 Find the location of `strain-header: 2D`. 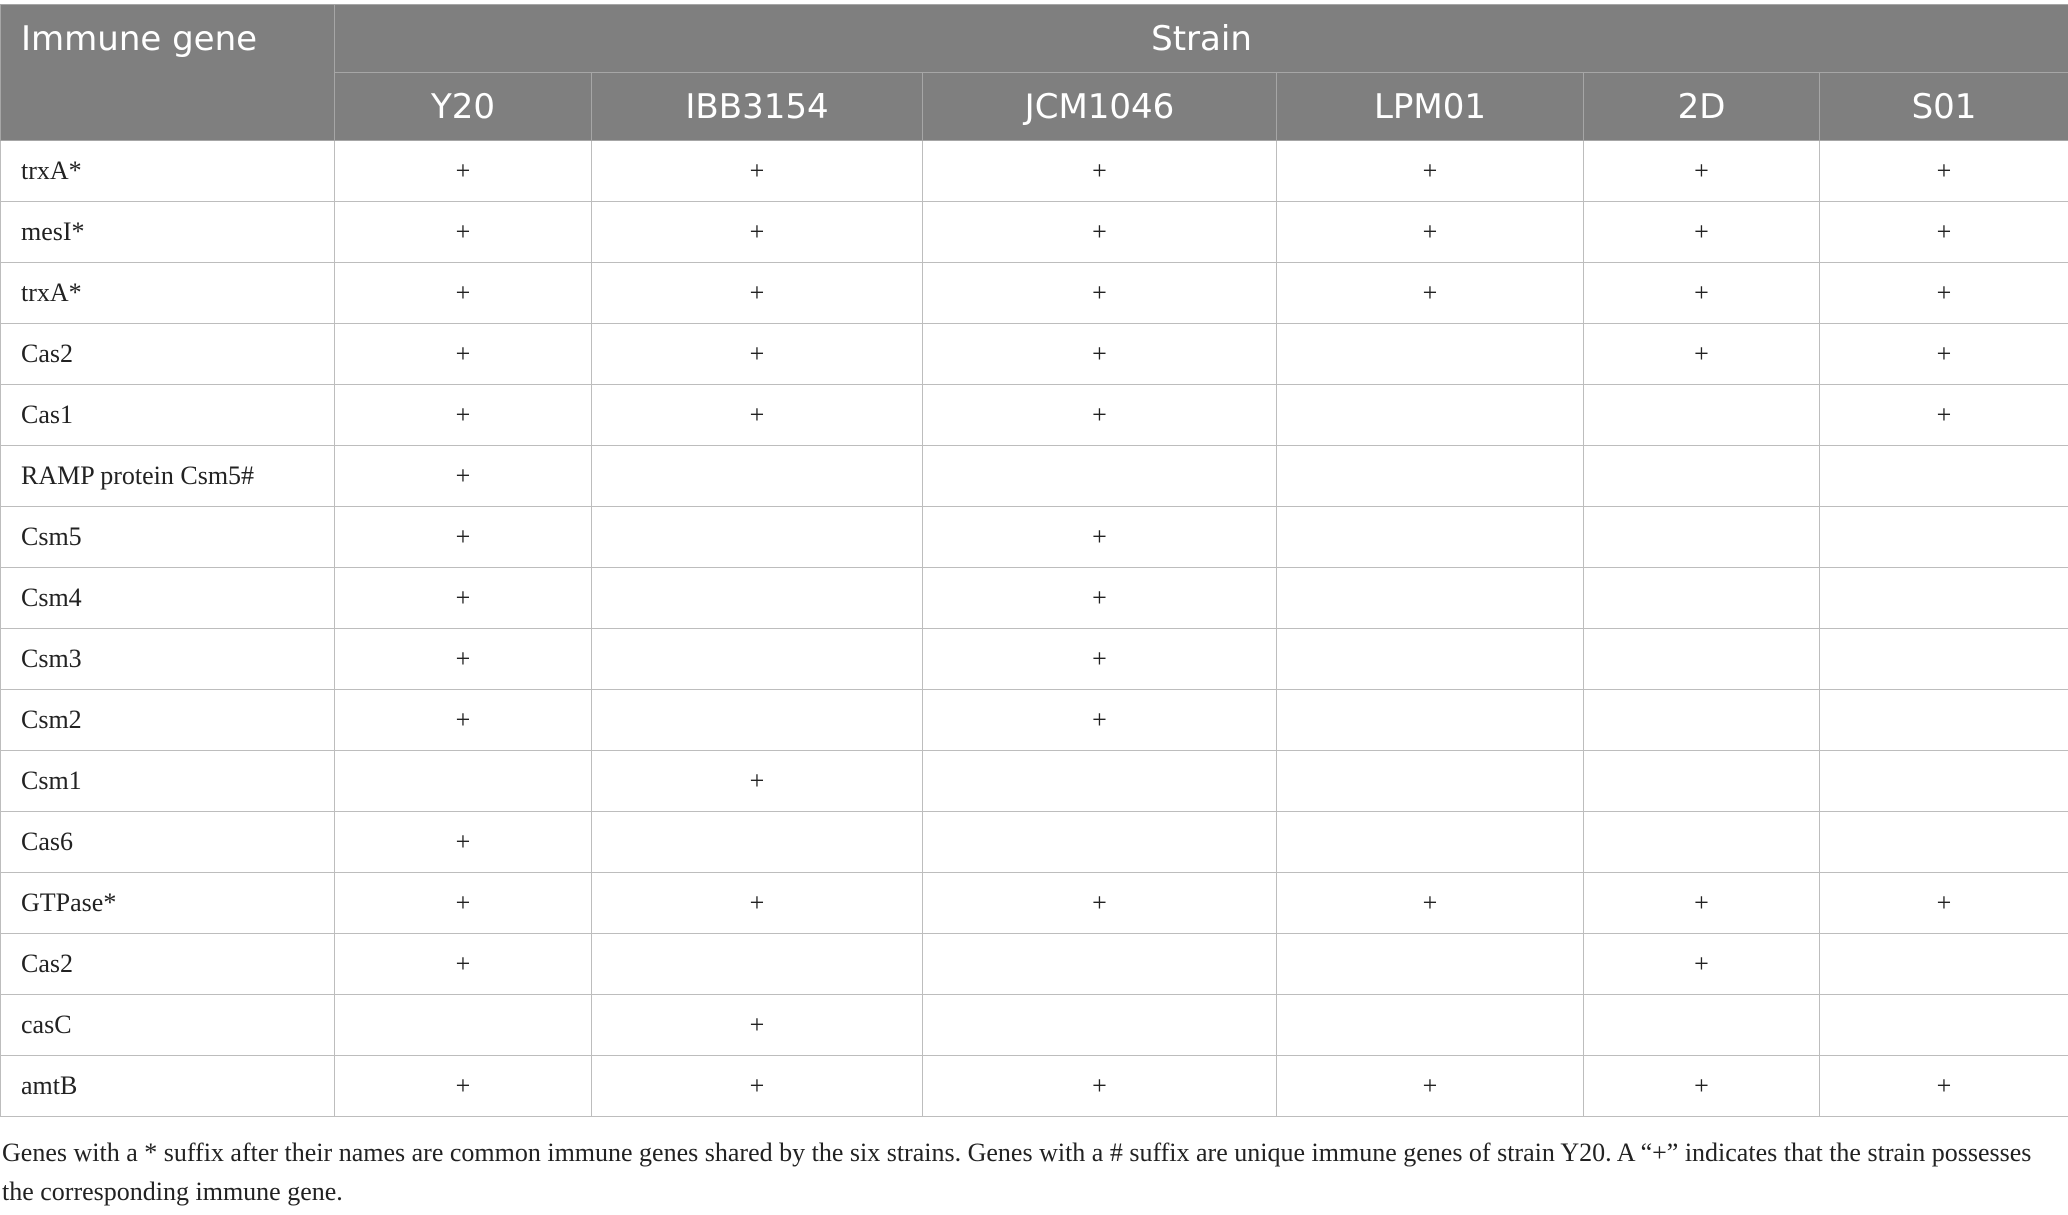

strain-header: 2D is located at coordinates (1701, 106).